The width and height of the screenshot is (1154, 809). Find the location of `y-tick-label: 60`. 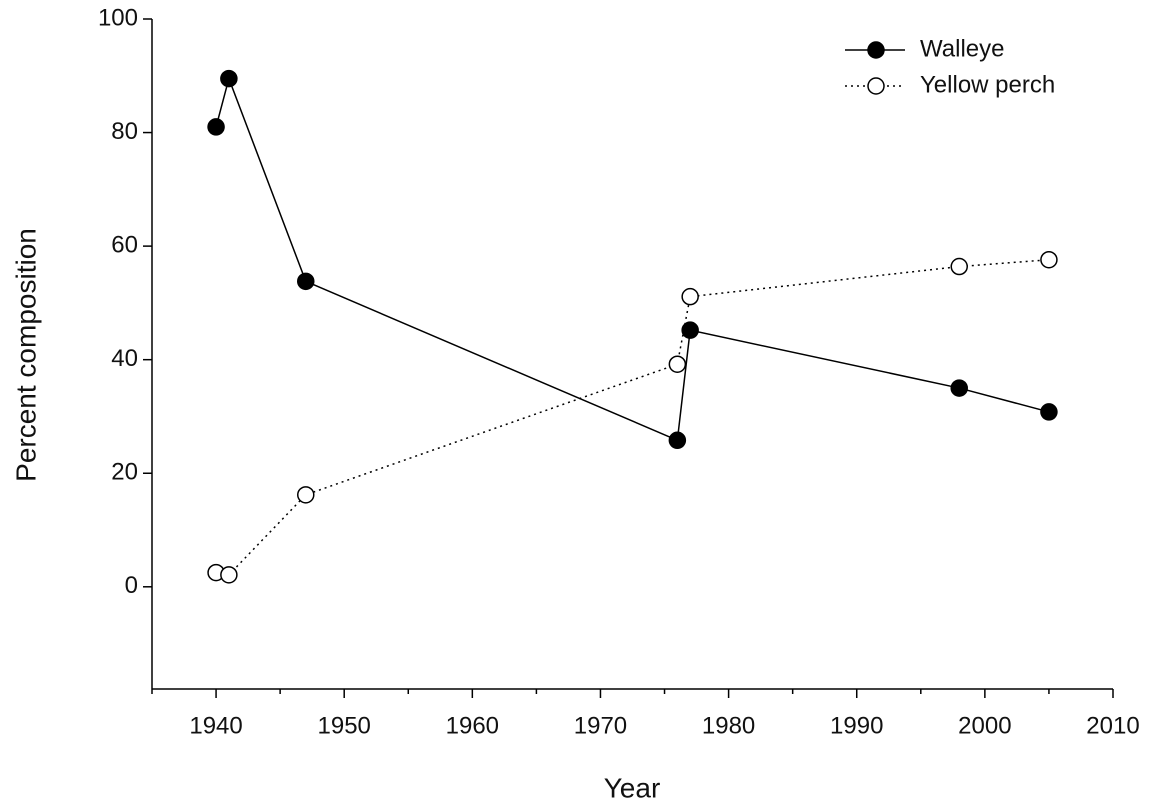

y-tick-label: 60 is located at coordinates (124, 244).